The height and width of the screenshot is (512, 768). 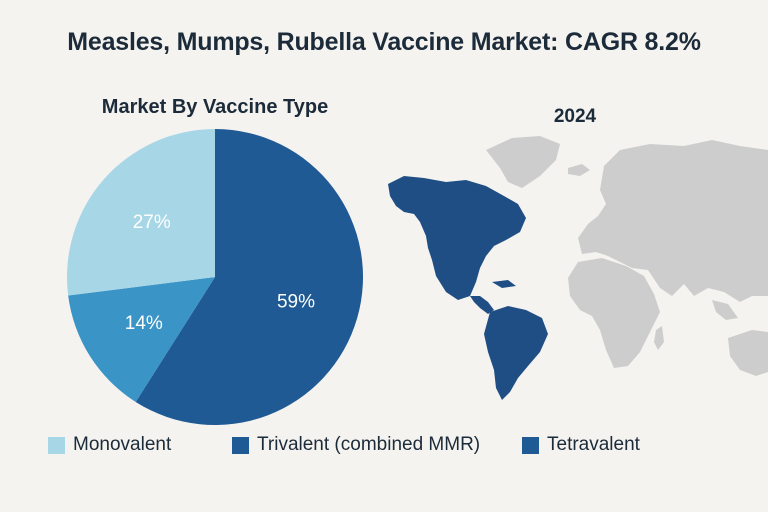 What do you see at coordinates (579, 170) in the screenshot?
I see `iceland-shape` at bounding box center [579, 170].